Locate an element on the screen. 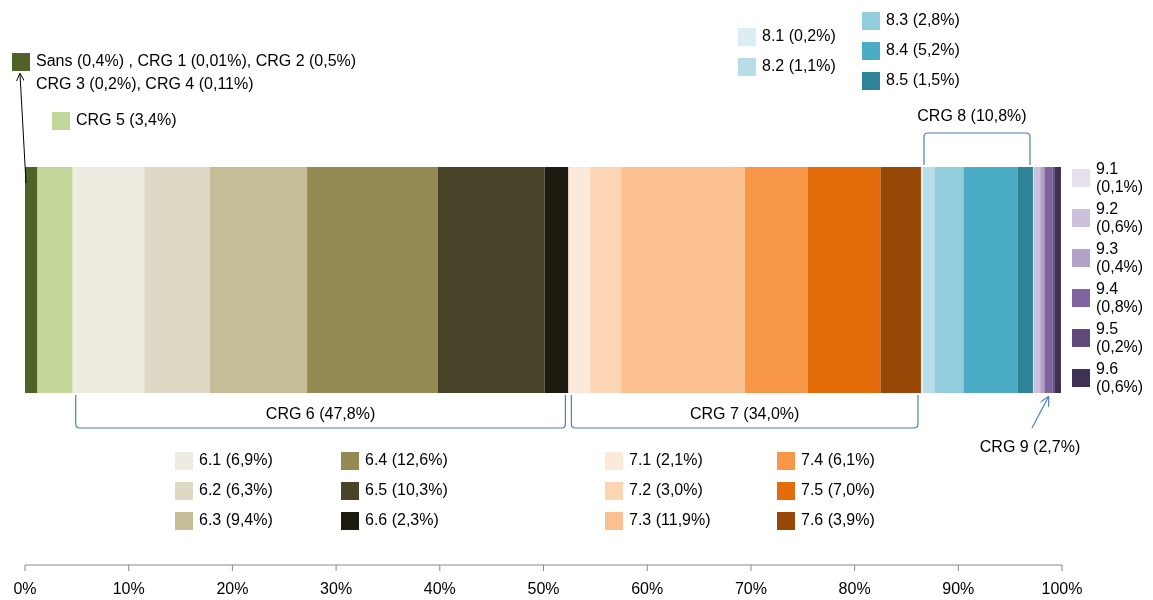 The height and width of the screenshot is (600, 1153). text: CRG 9 (2,7%) is located at coordinates (1030, 446).